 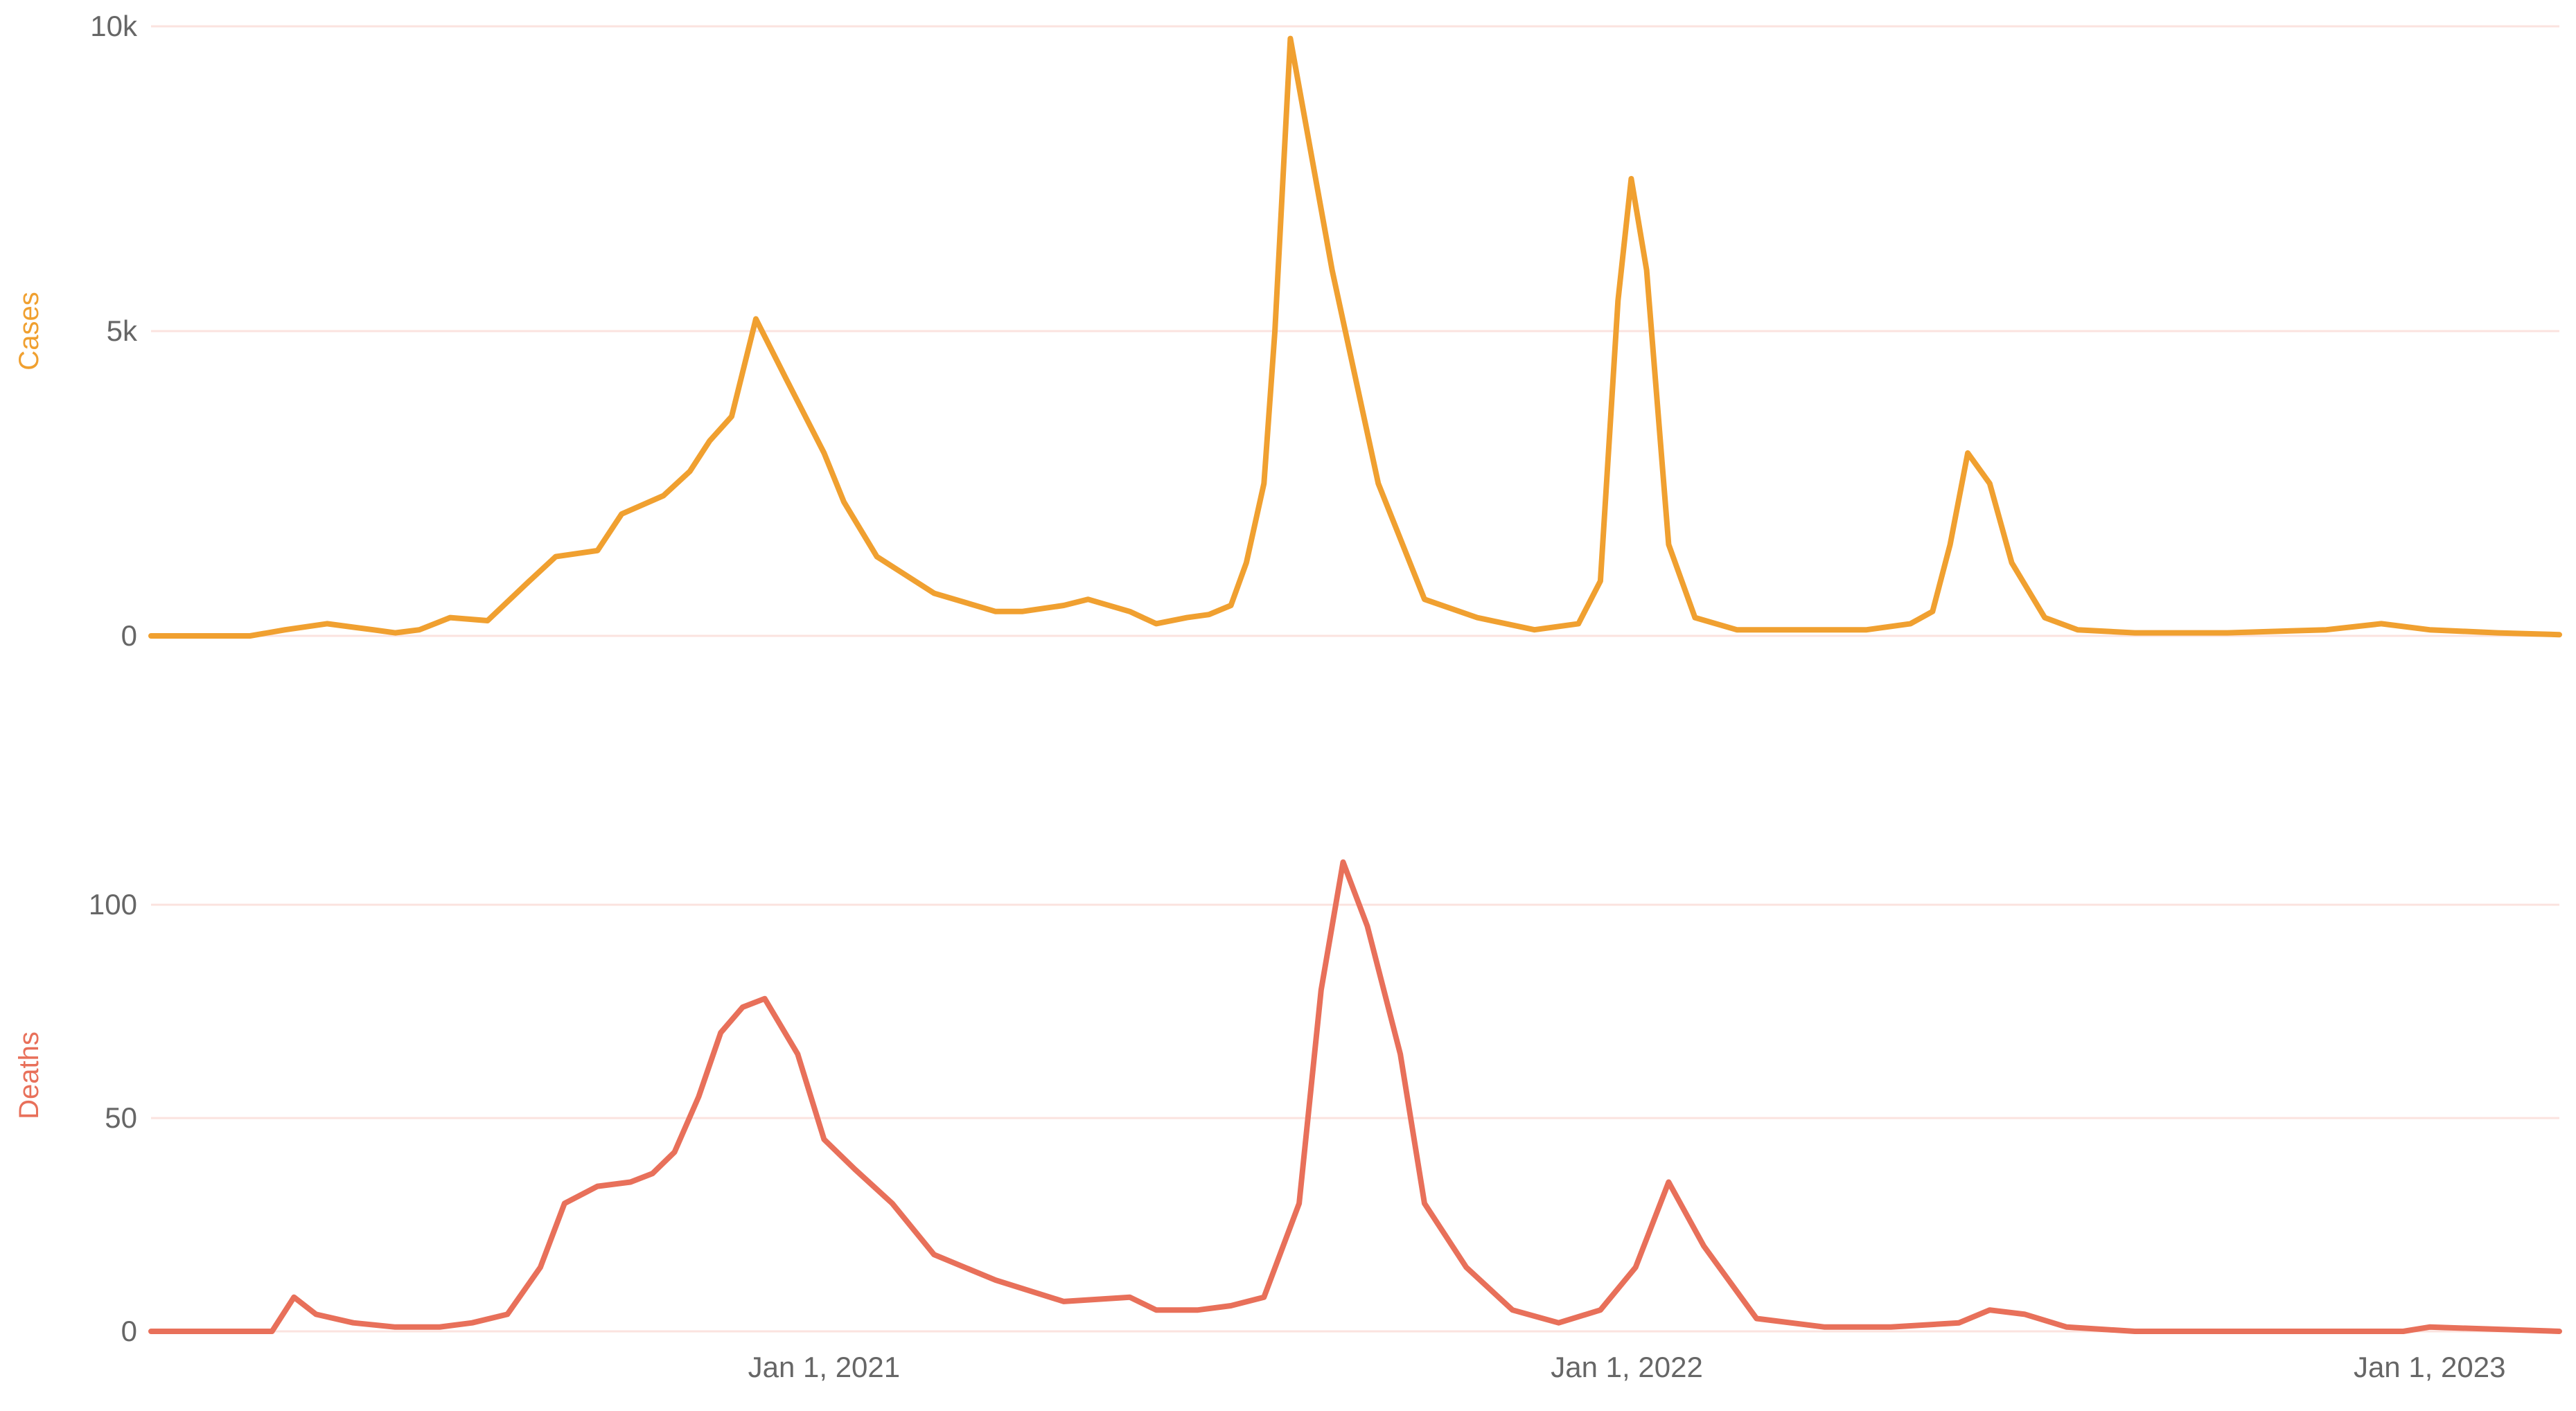 I want to click on y-tick-label: 5k, so click(x=123, y=330).